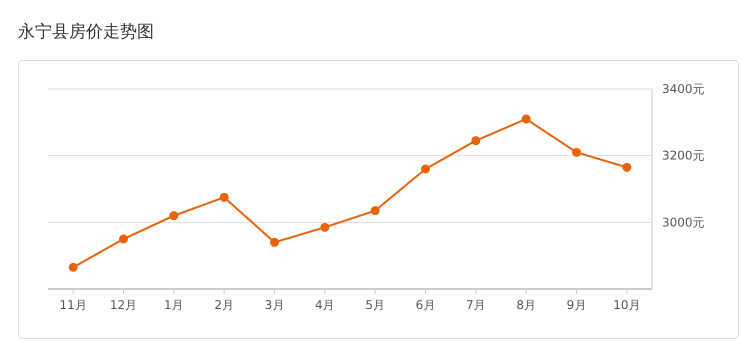  I want to click on x-tick-label: 1月, so click(174, 305).